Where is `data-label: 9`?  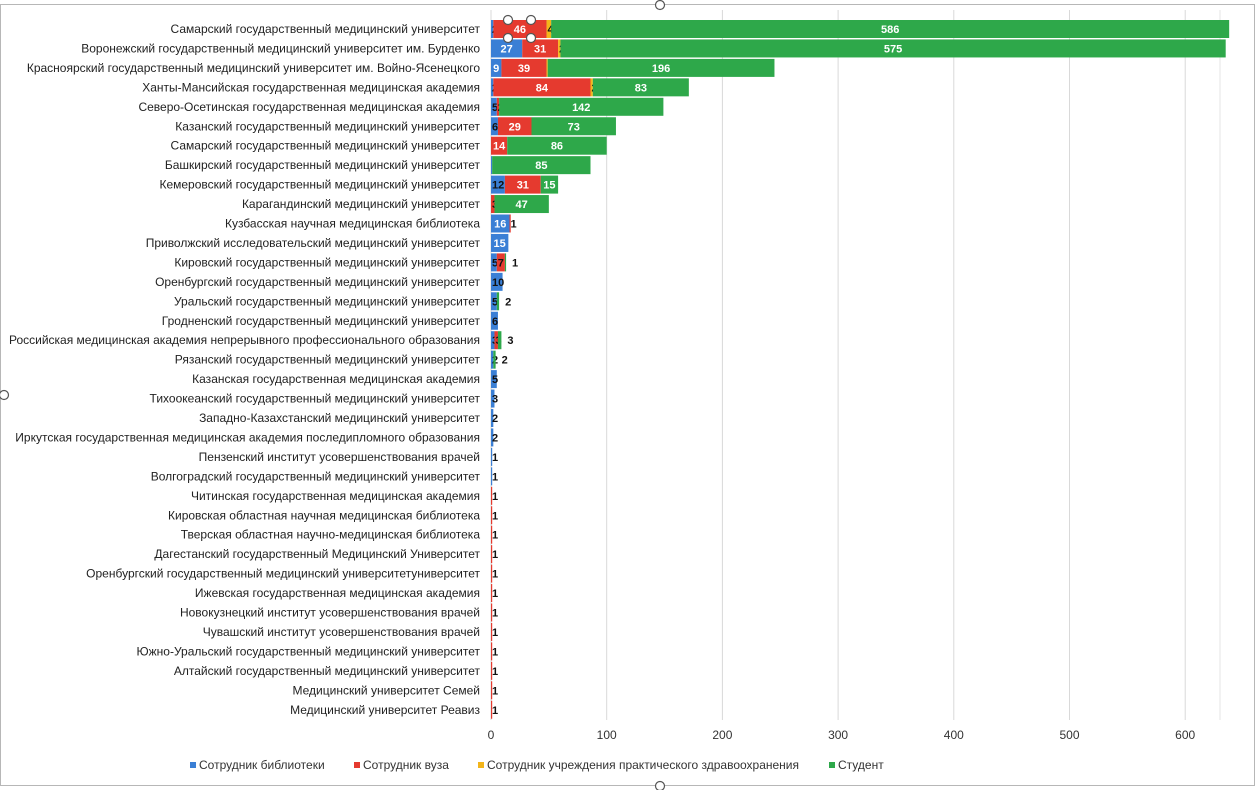 data-label: 9 is located at coordinates (496, 69).